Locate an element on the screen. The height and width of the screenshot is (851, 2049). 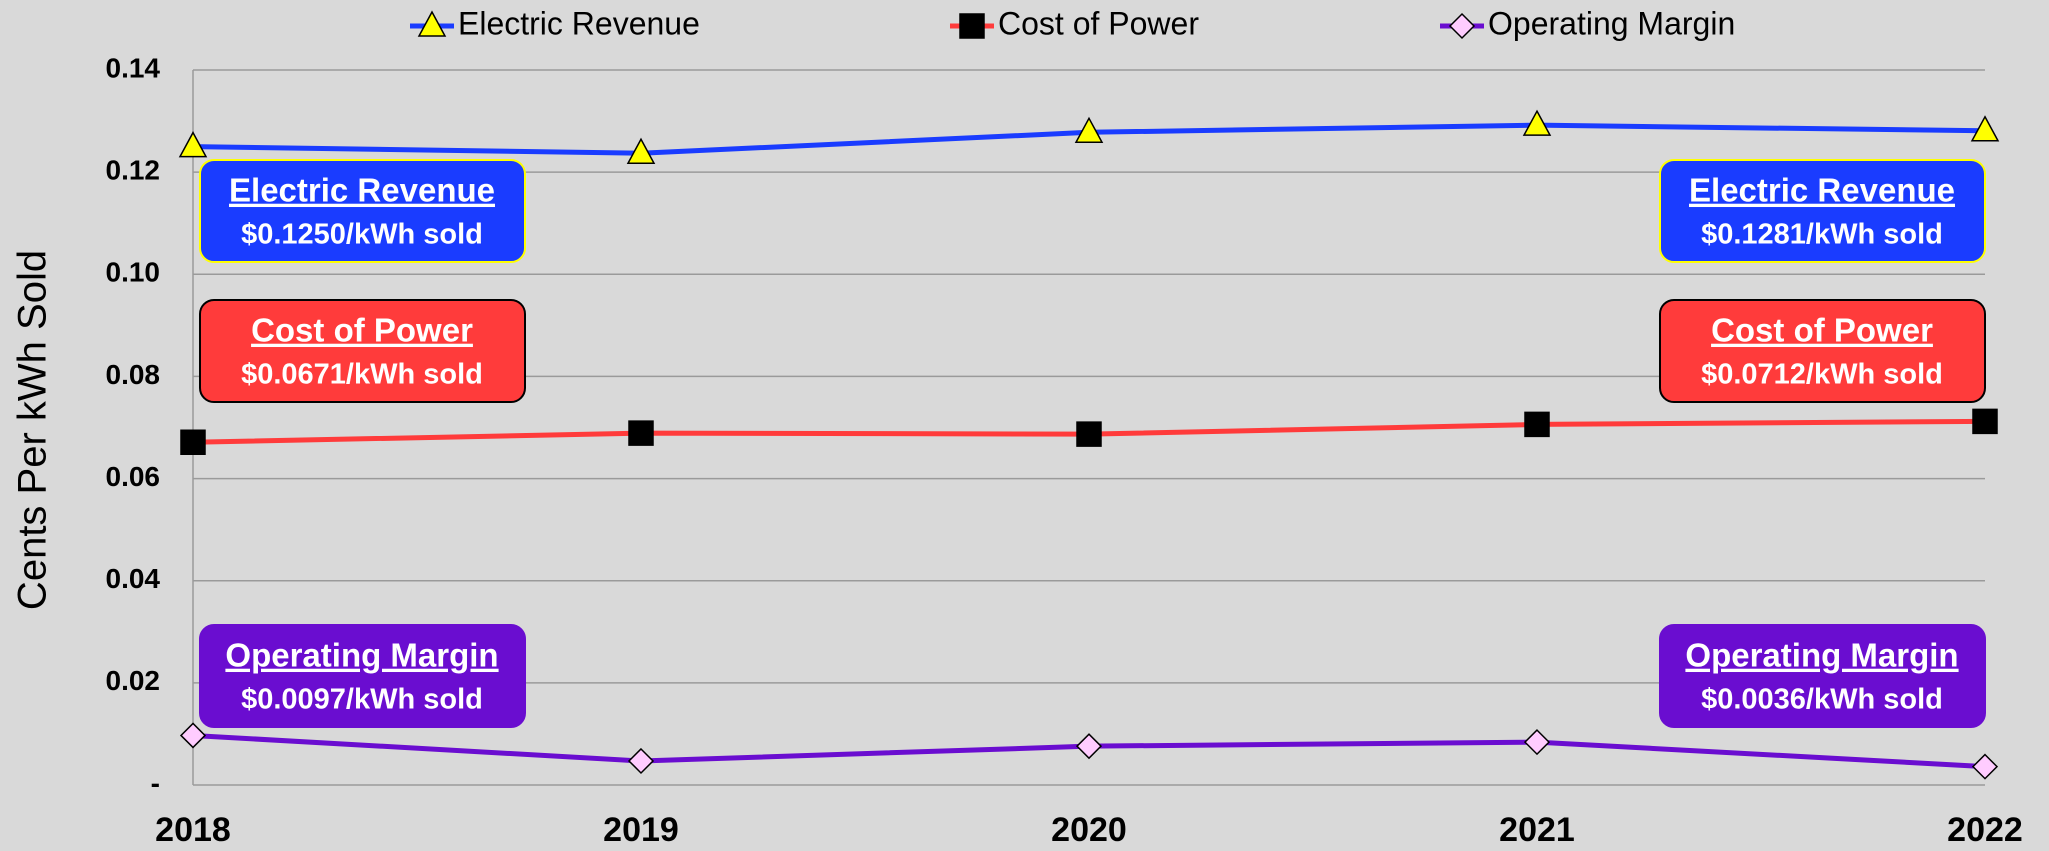
y-tick-label: 0.12 is located at coordinates (133, 170).